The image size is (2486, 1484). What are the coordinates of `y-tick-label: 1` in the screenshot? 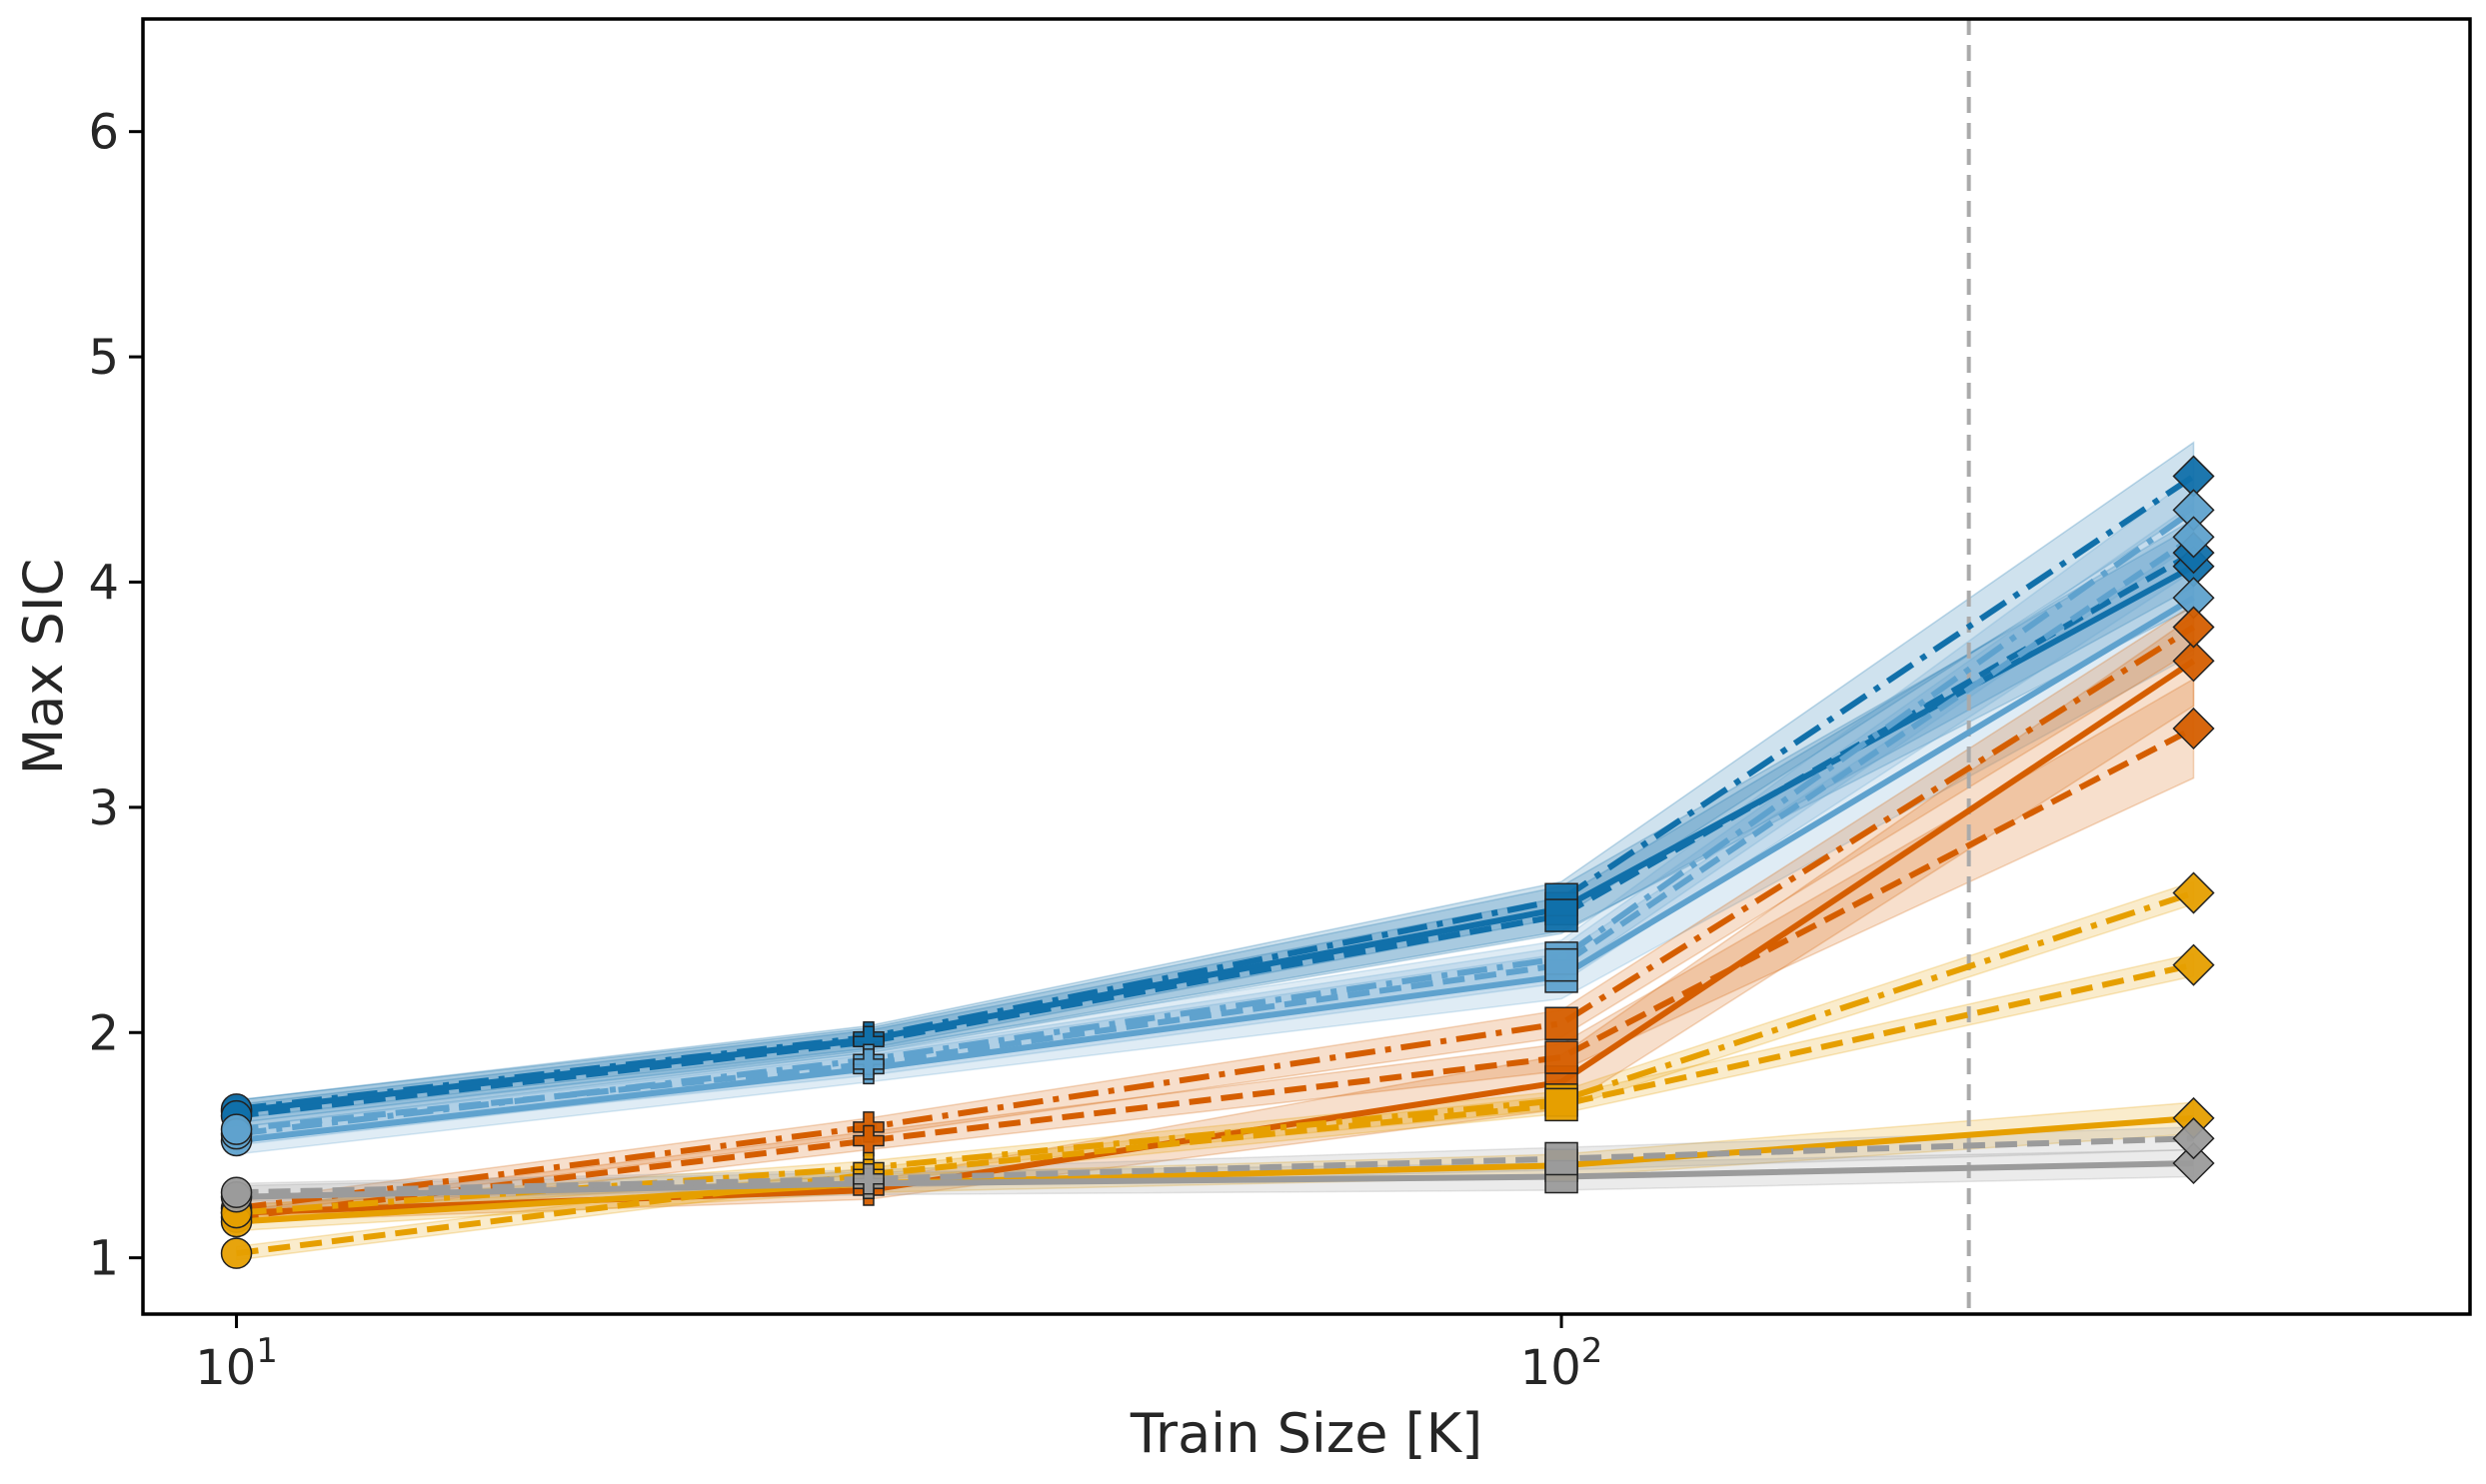 It's located at (103, 1259).